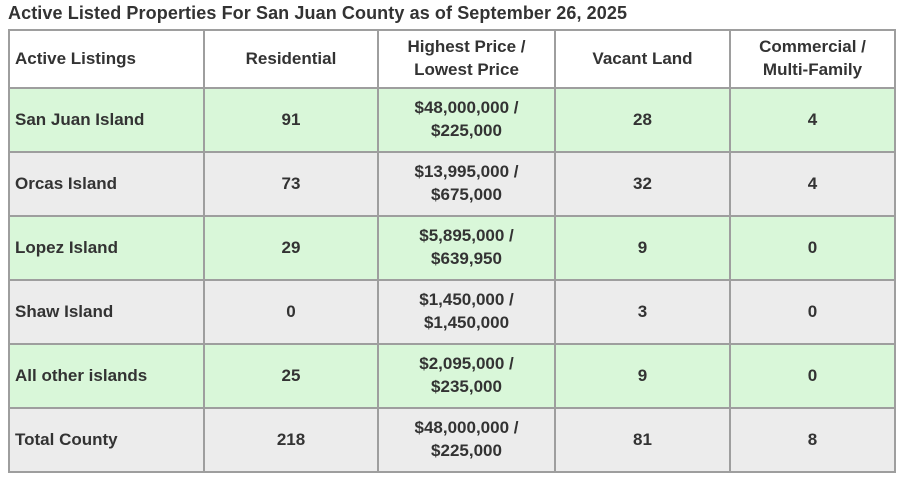  Describe the element at coordinates (466, 59) in the screenshot. I see `column-header-price-range: Highest Price / Lowest Price` at that location.